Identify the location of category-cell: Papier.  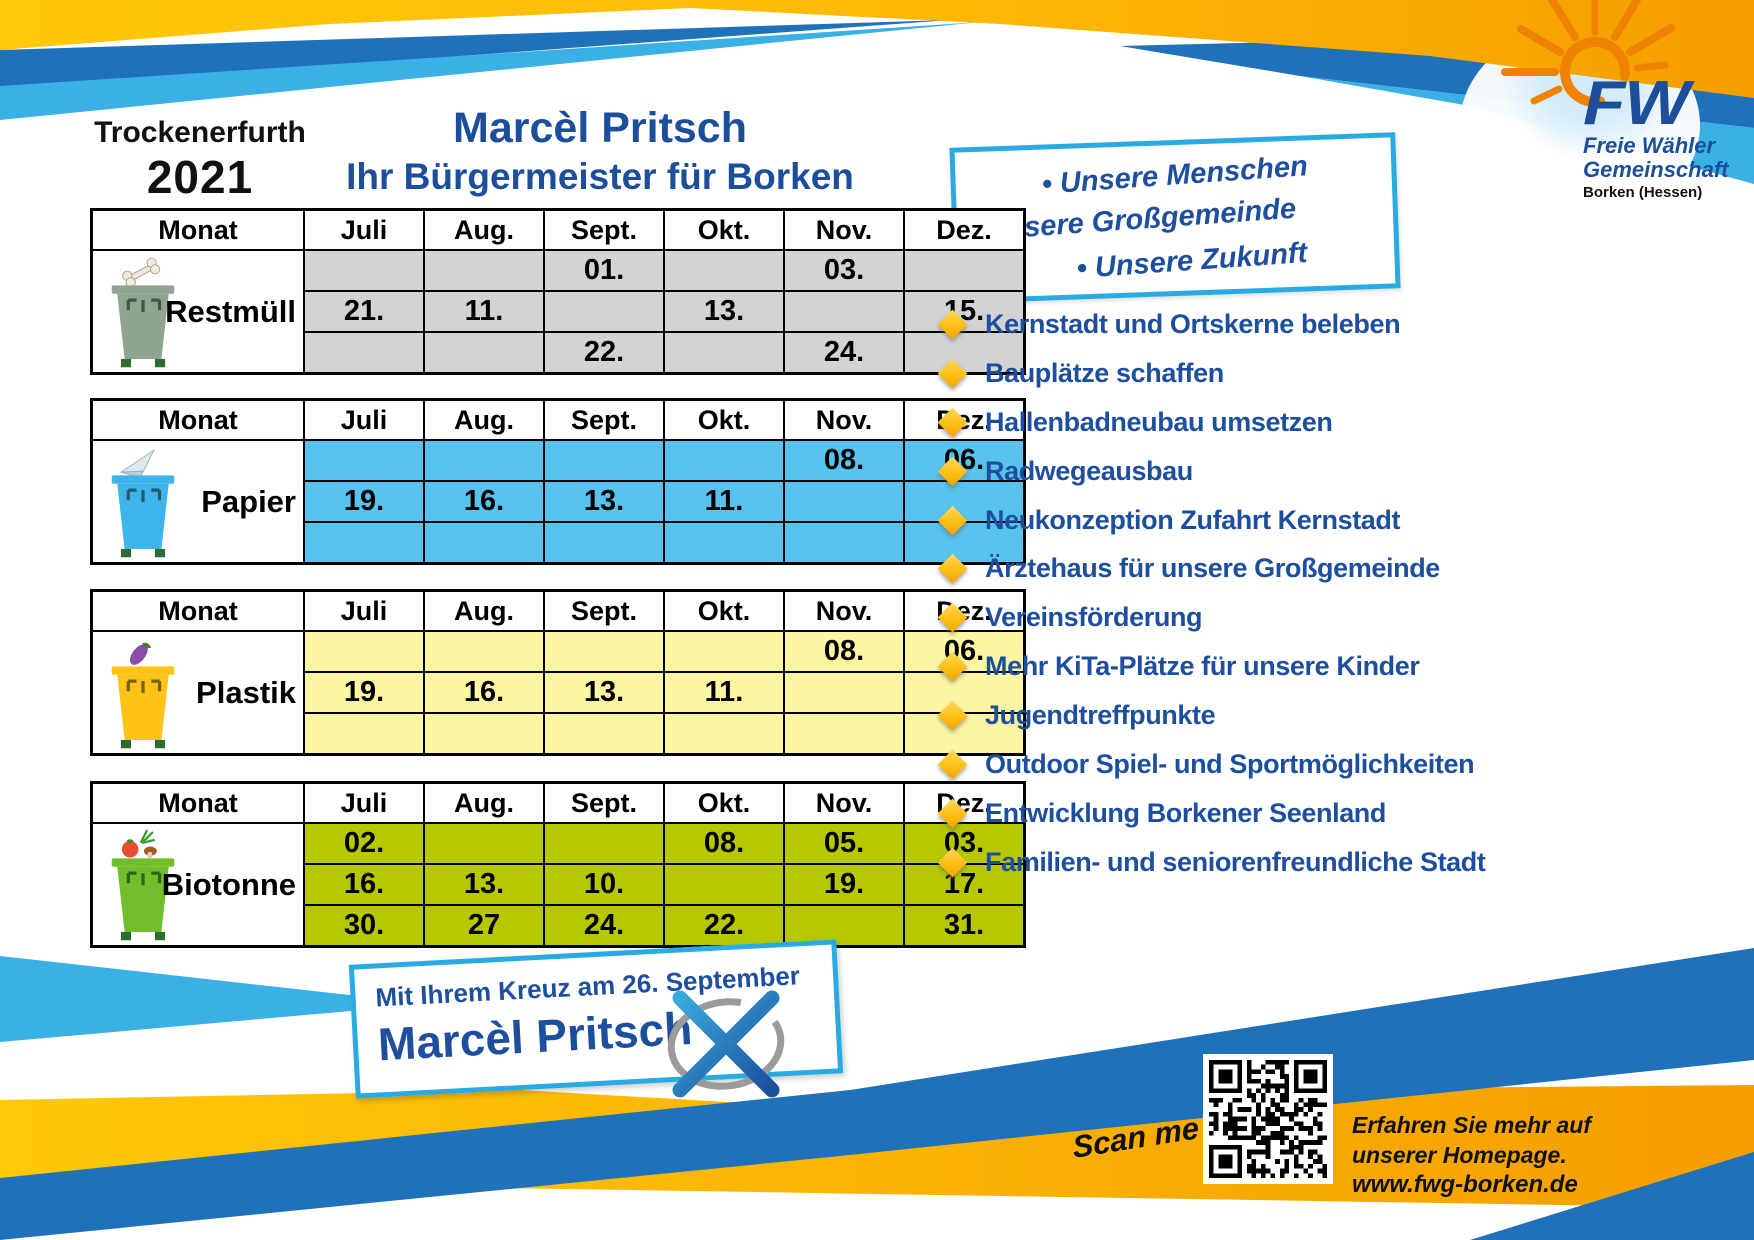
(197, 502).